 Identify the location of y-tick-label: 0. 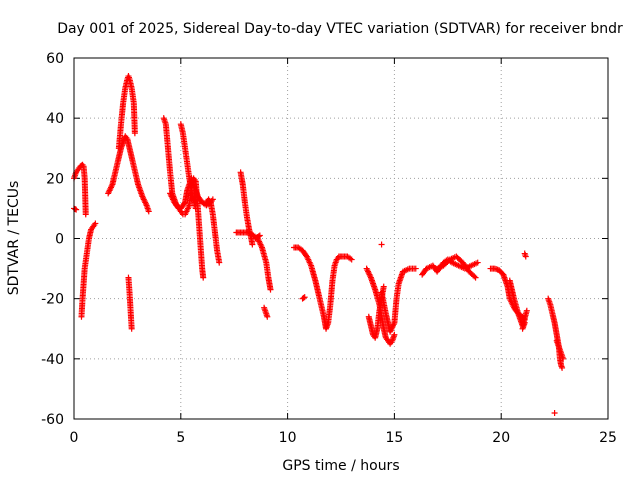
(59, 240).